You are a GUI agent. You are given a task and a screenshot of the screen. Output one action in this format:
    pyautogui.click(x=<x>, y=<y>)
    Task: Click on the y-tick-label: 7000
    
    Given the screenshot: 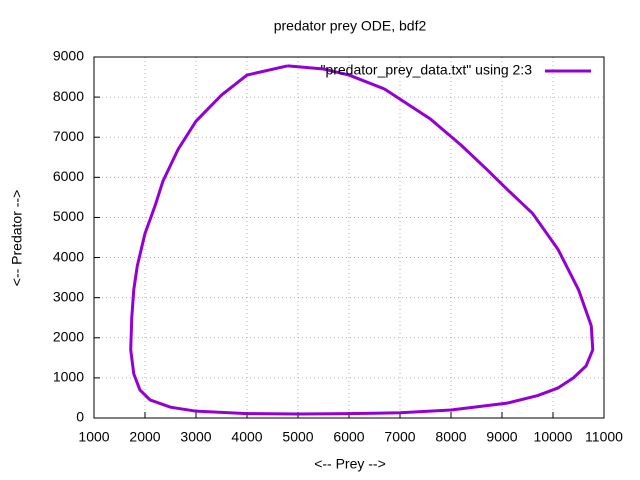 What is the action you would take?
    pyautogui.click(x=68, y=136)
    